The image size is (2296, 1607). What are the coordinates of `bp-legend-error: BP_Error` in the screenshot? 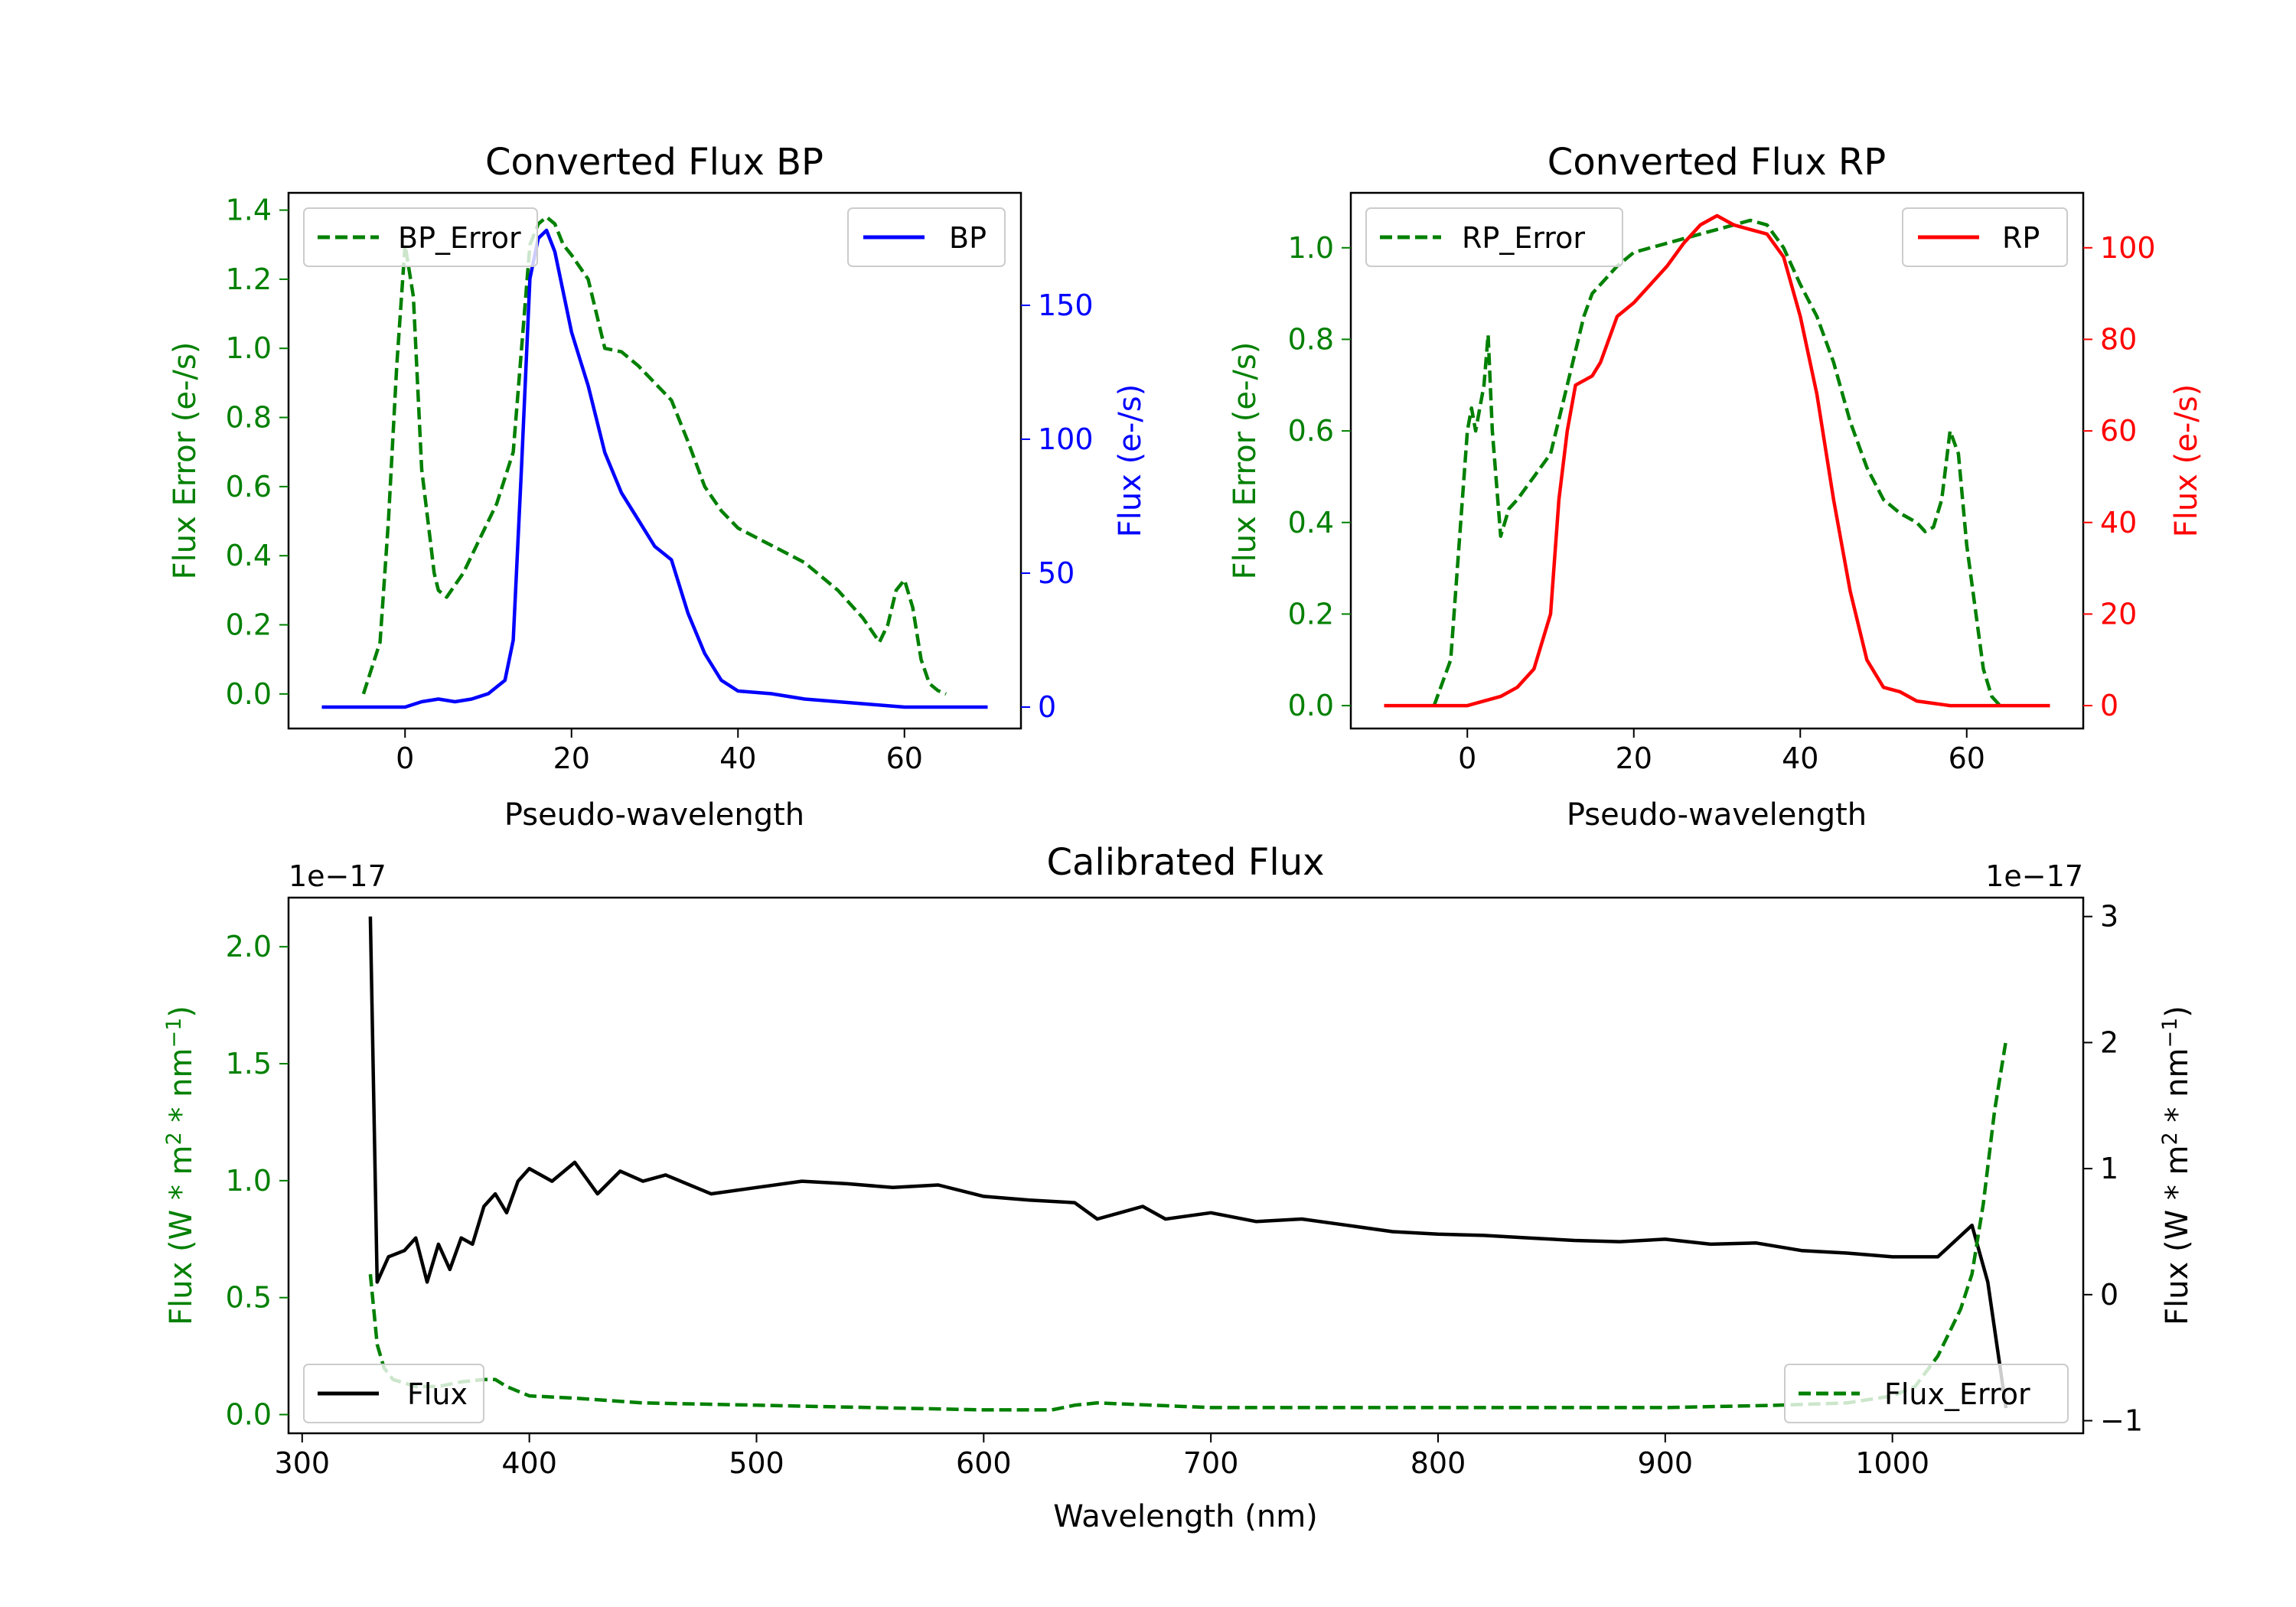 It's located at (420, 237).